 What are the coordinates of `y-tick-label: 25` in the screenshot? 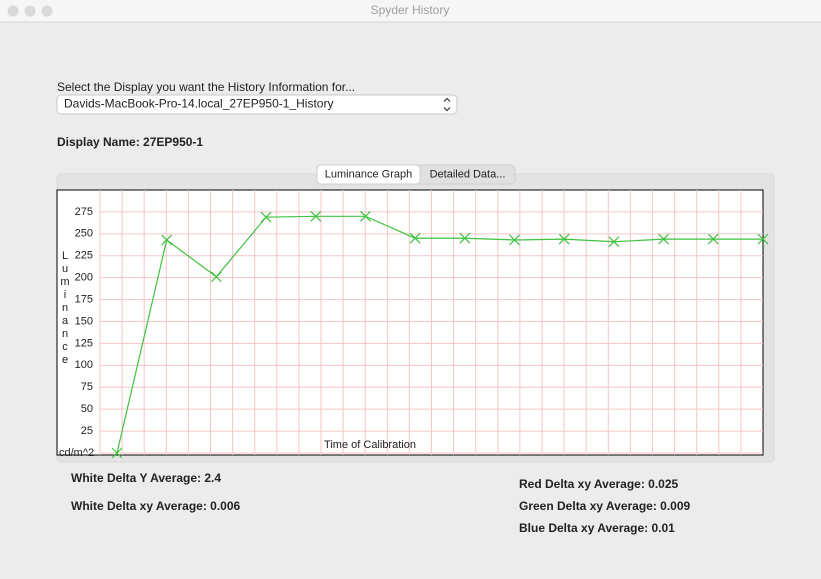 It's located at (87, 431).